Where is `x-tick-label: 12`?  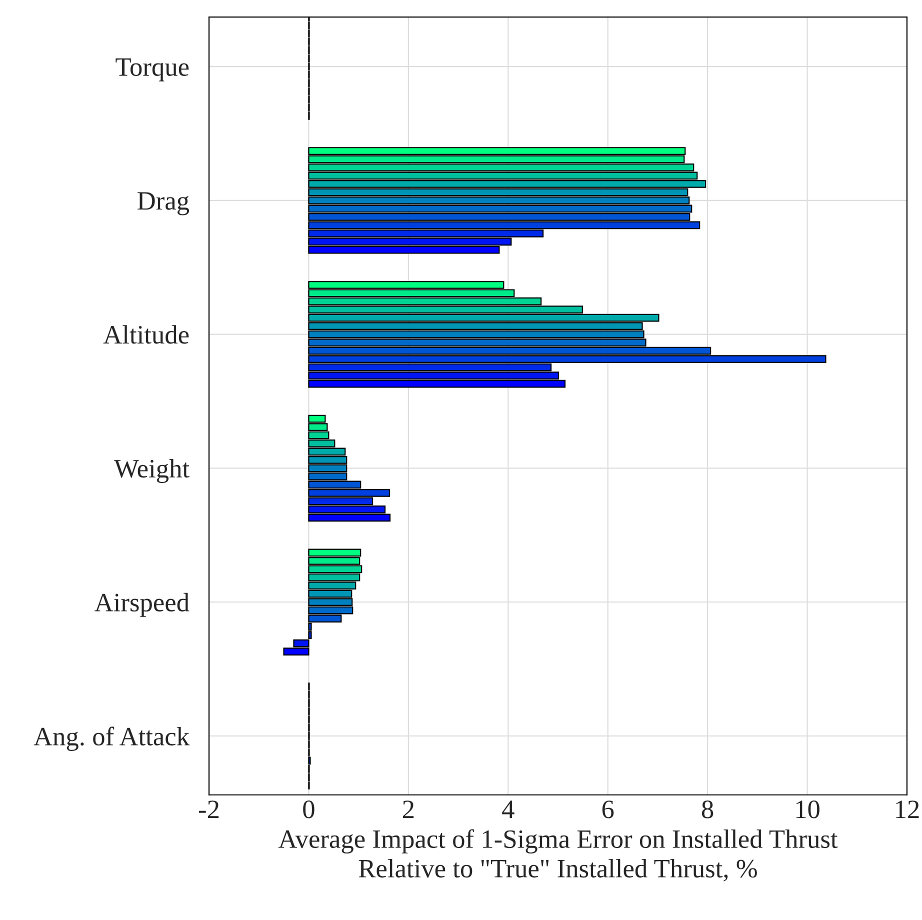 x-tick-label: 12 is located at coordinates (907, 809).